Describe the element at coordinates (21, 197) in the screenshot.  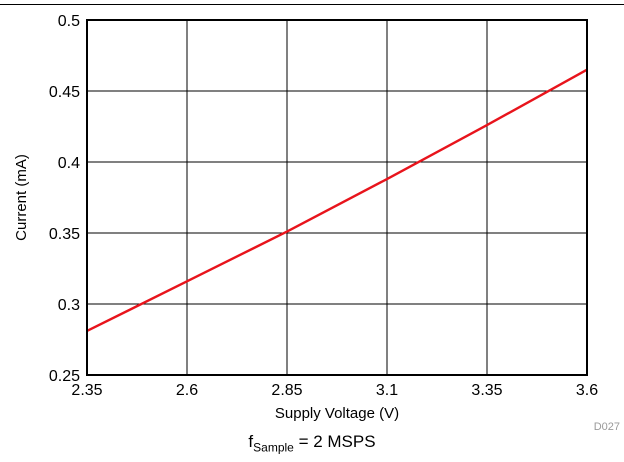
I see `y-axis-label: Current (mA)` at that location.